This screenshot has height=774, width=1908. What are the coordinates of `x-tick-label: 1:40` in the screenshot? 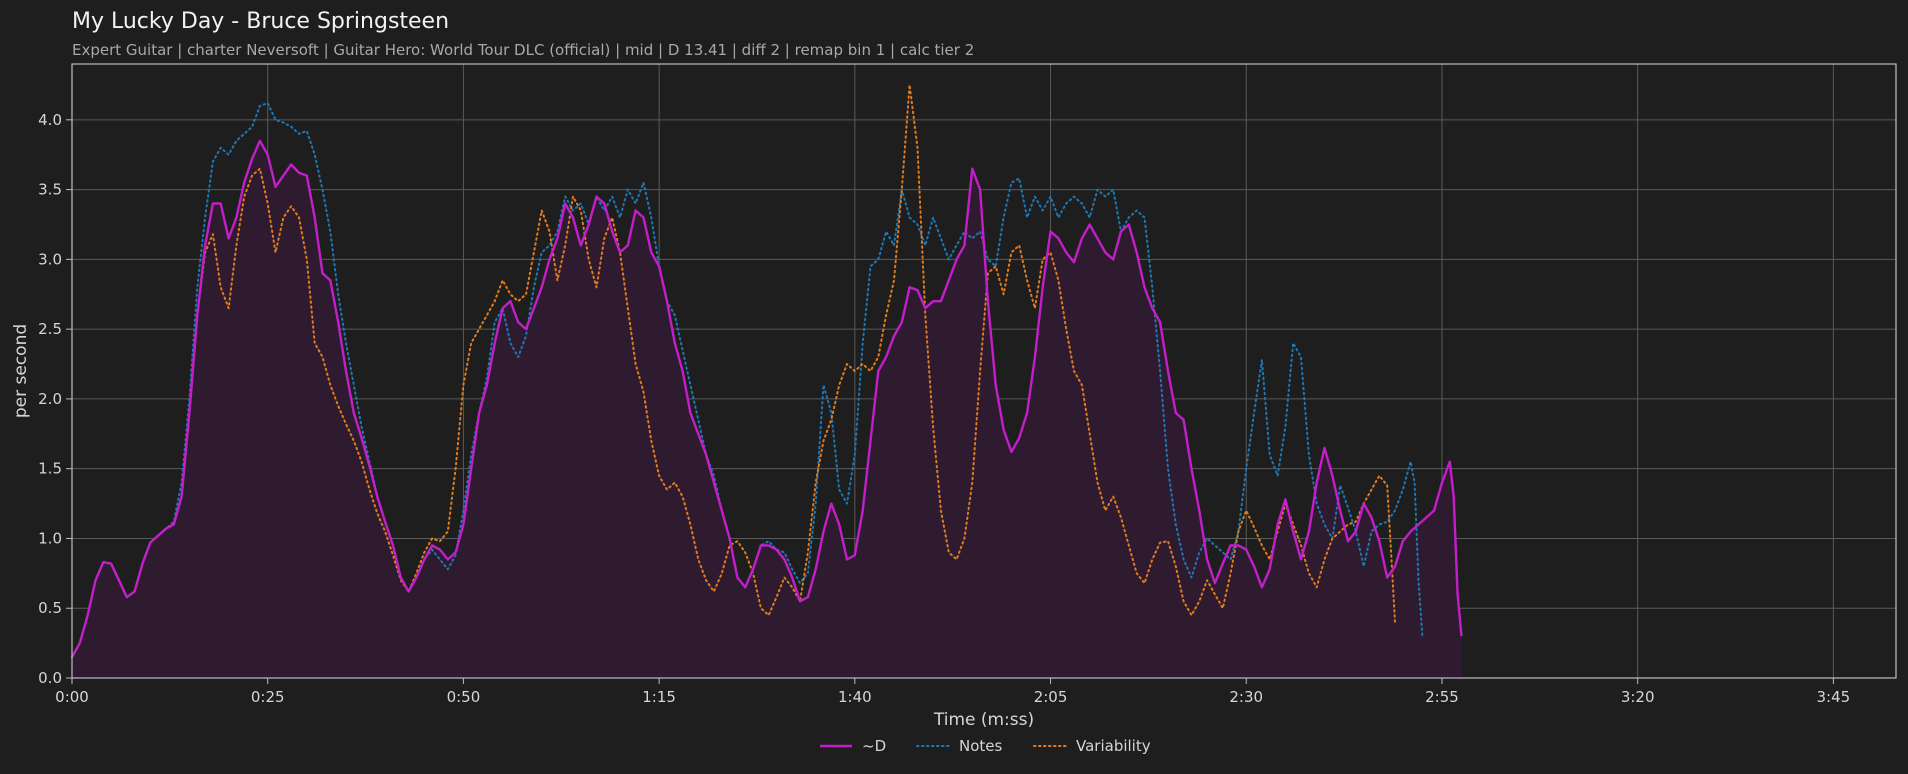 It's located at (855, 697).